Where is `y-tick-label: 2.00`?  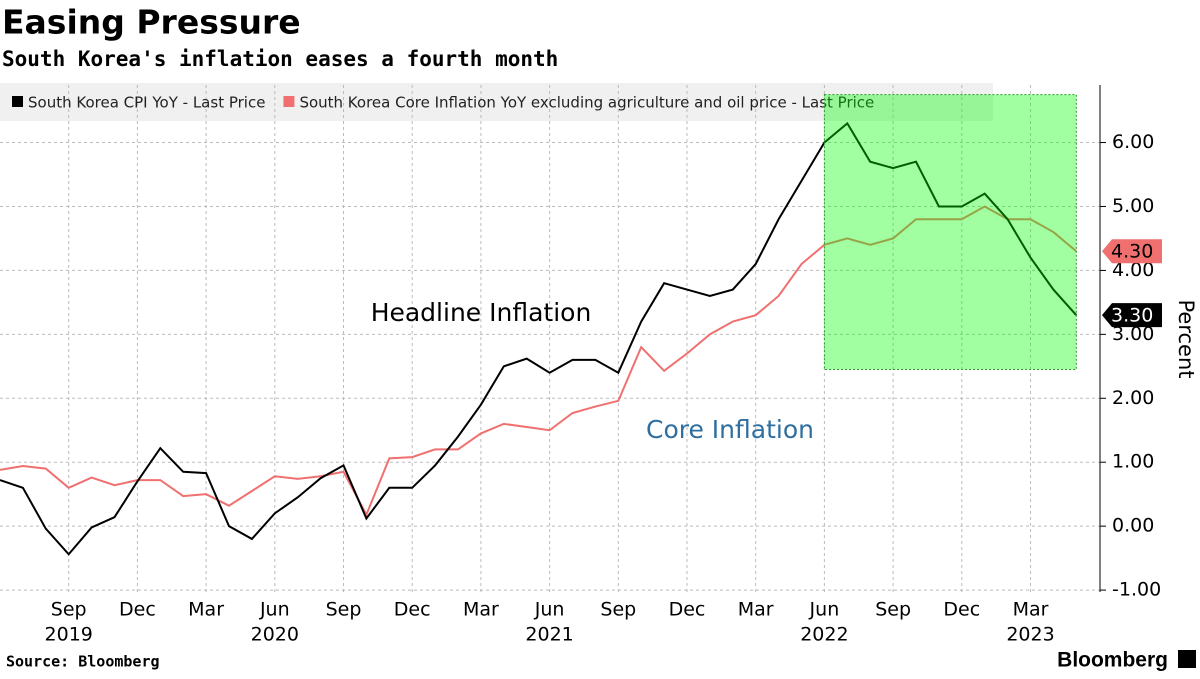
y-tick-label: 2.00 is located at coordinates (1133, 398).